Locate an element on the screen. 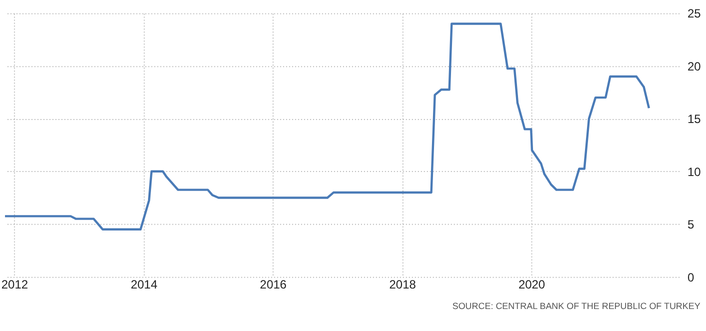  x-tick-label: 2018 is located at coordinates (402, 284).